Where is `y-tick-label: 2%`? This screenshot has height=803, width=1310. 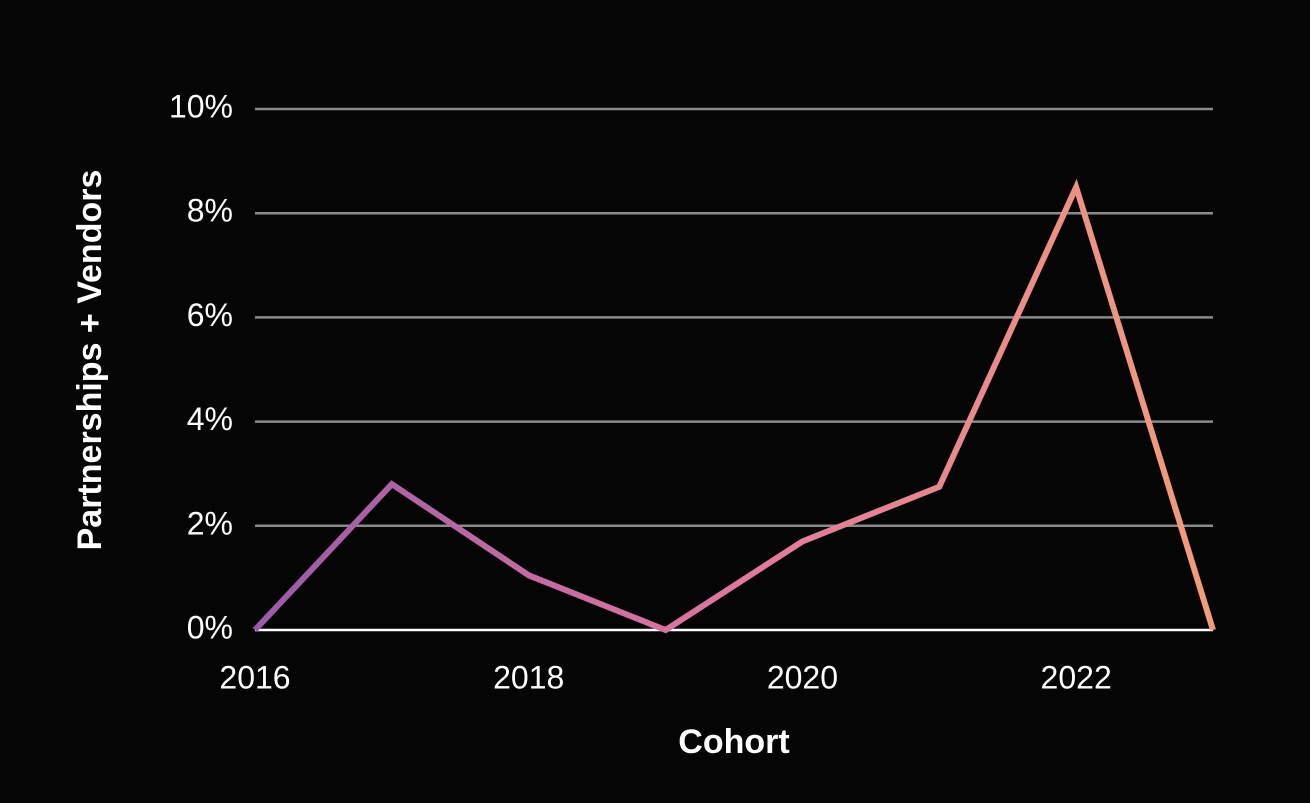 y-tick-label: 2% is located at coordinates (210, 523).